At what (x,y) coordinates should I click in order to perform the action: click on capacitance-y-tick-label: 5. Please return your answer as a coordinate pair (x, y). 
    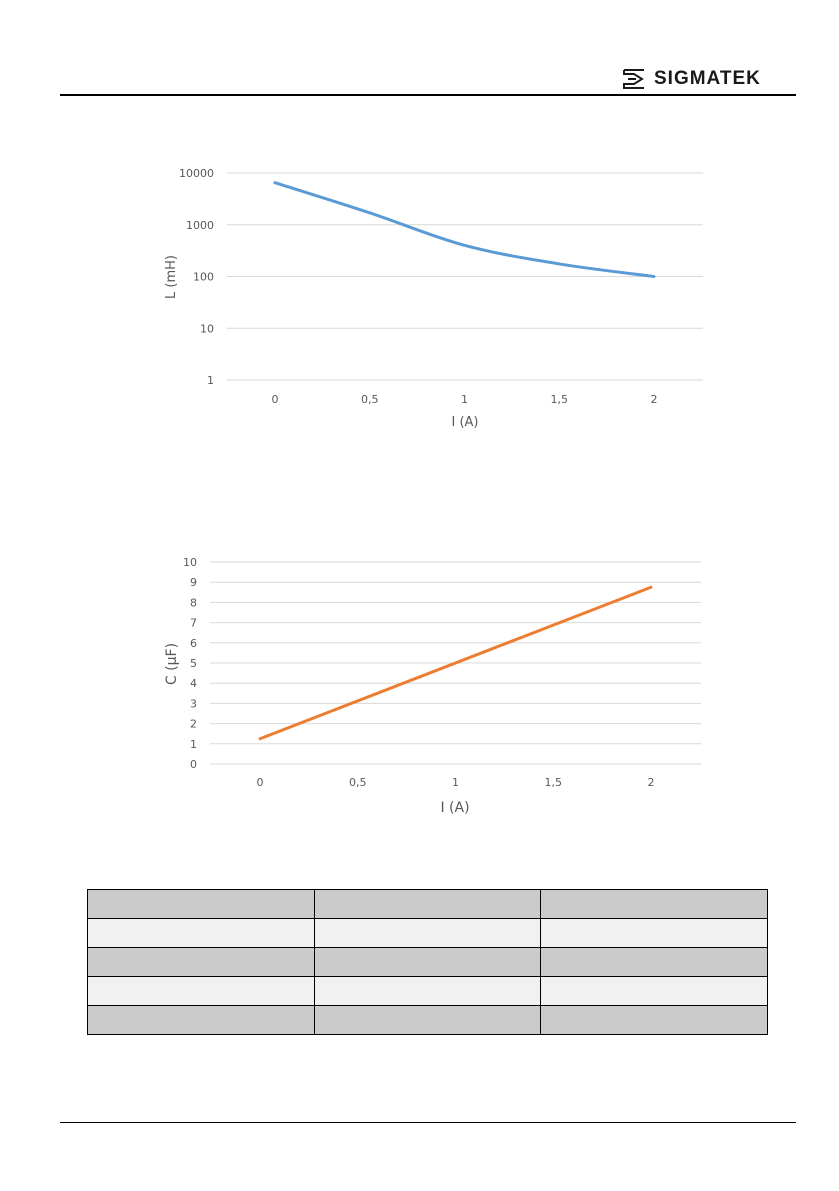
    Looking at the image, I should click on (193, 663).